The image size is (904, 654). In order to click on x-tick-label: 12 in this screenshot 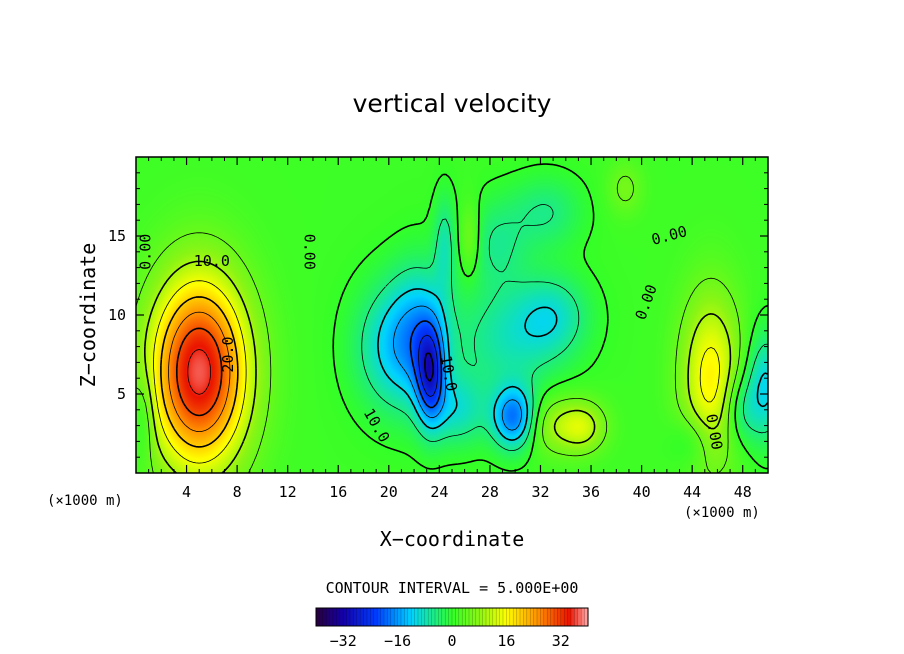, I will do `click(288, 492)`.